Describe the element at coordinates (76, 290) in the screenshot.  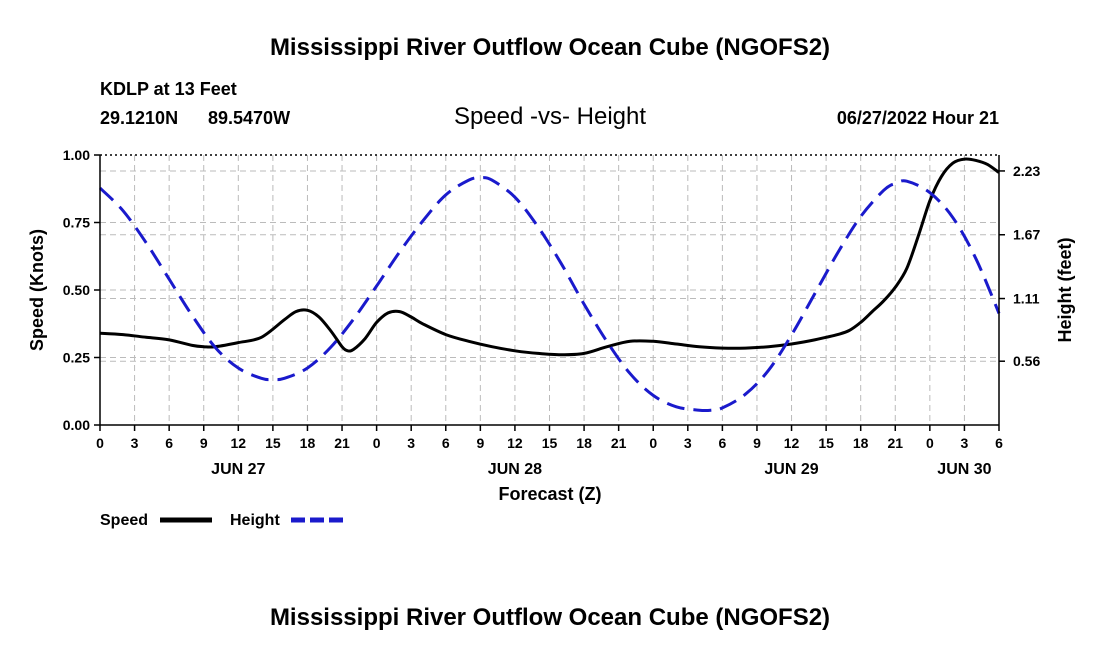
I see `y-tick-label: 0.50` at that location.